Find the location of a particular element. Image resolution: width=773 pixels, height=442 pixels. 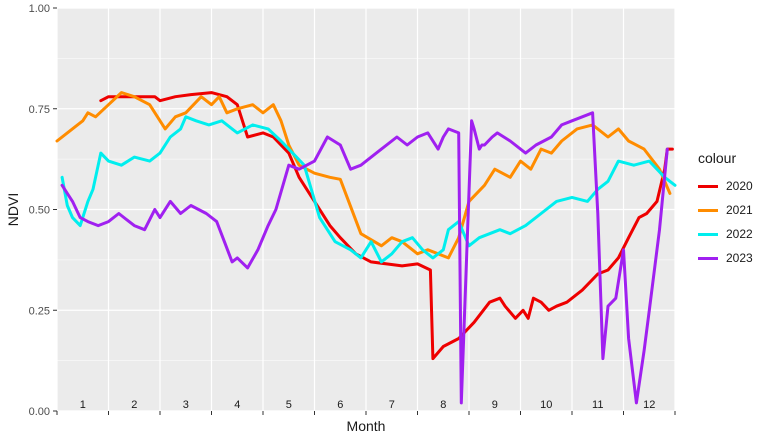

legend-title: colour is located at coordinates (717, 158).